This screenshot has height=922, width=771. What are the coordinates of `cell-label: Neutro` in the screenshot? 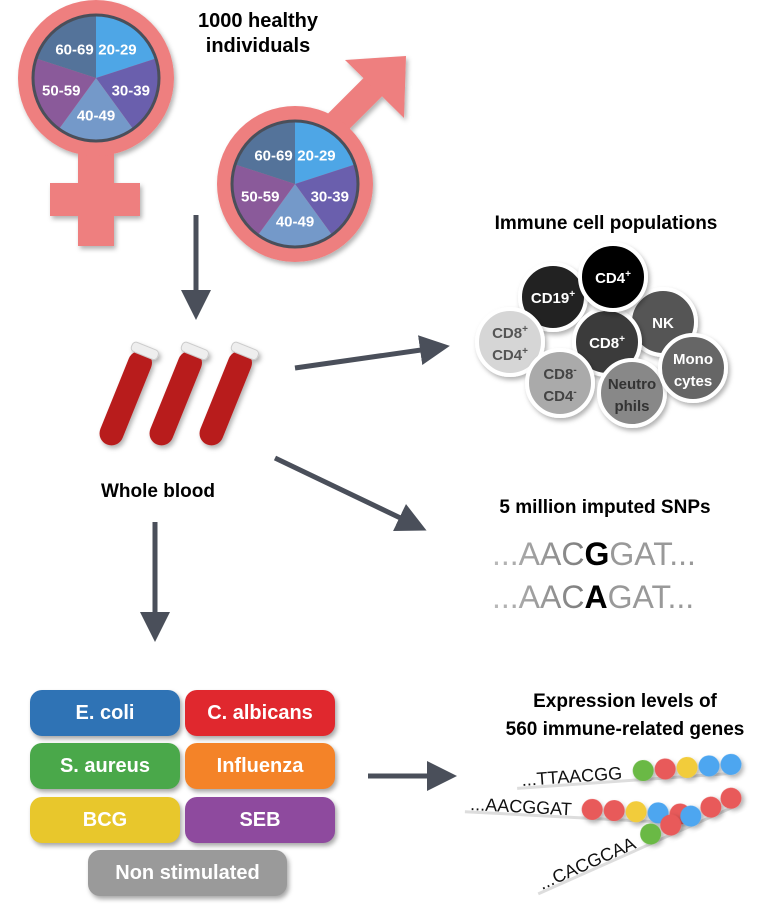 It's located at (632, 384).